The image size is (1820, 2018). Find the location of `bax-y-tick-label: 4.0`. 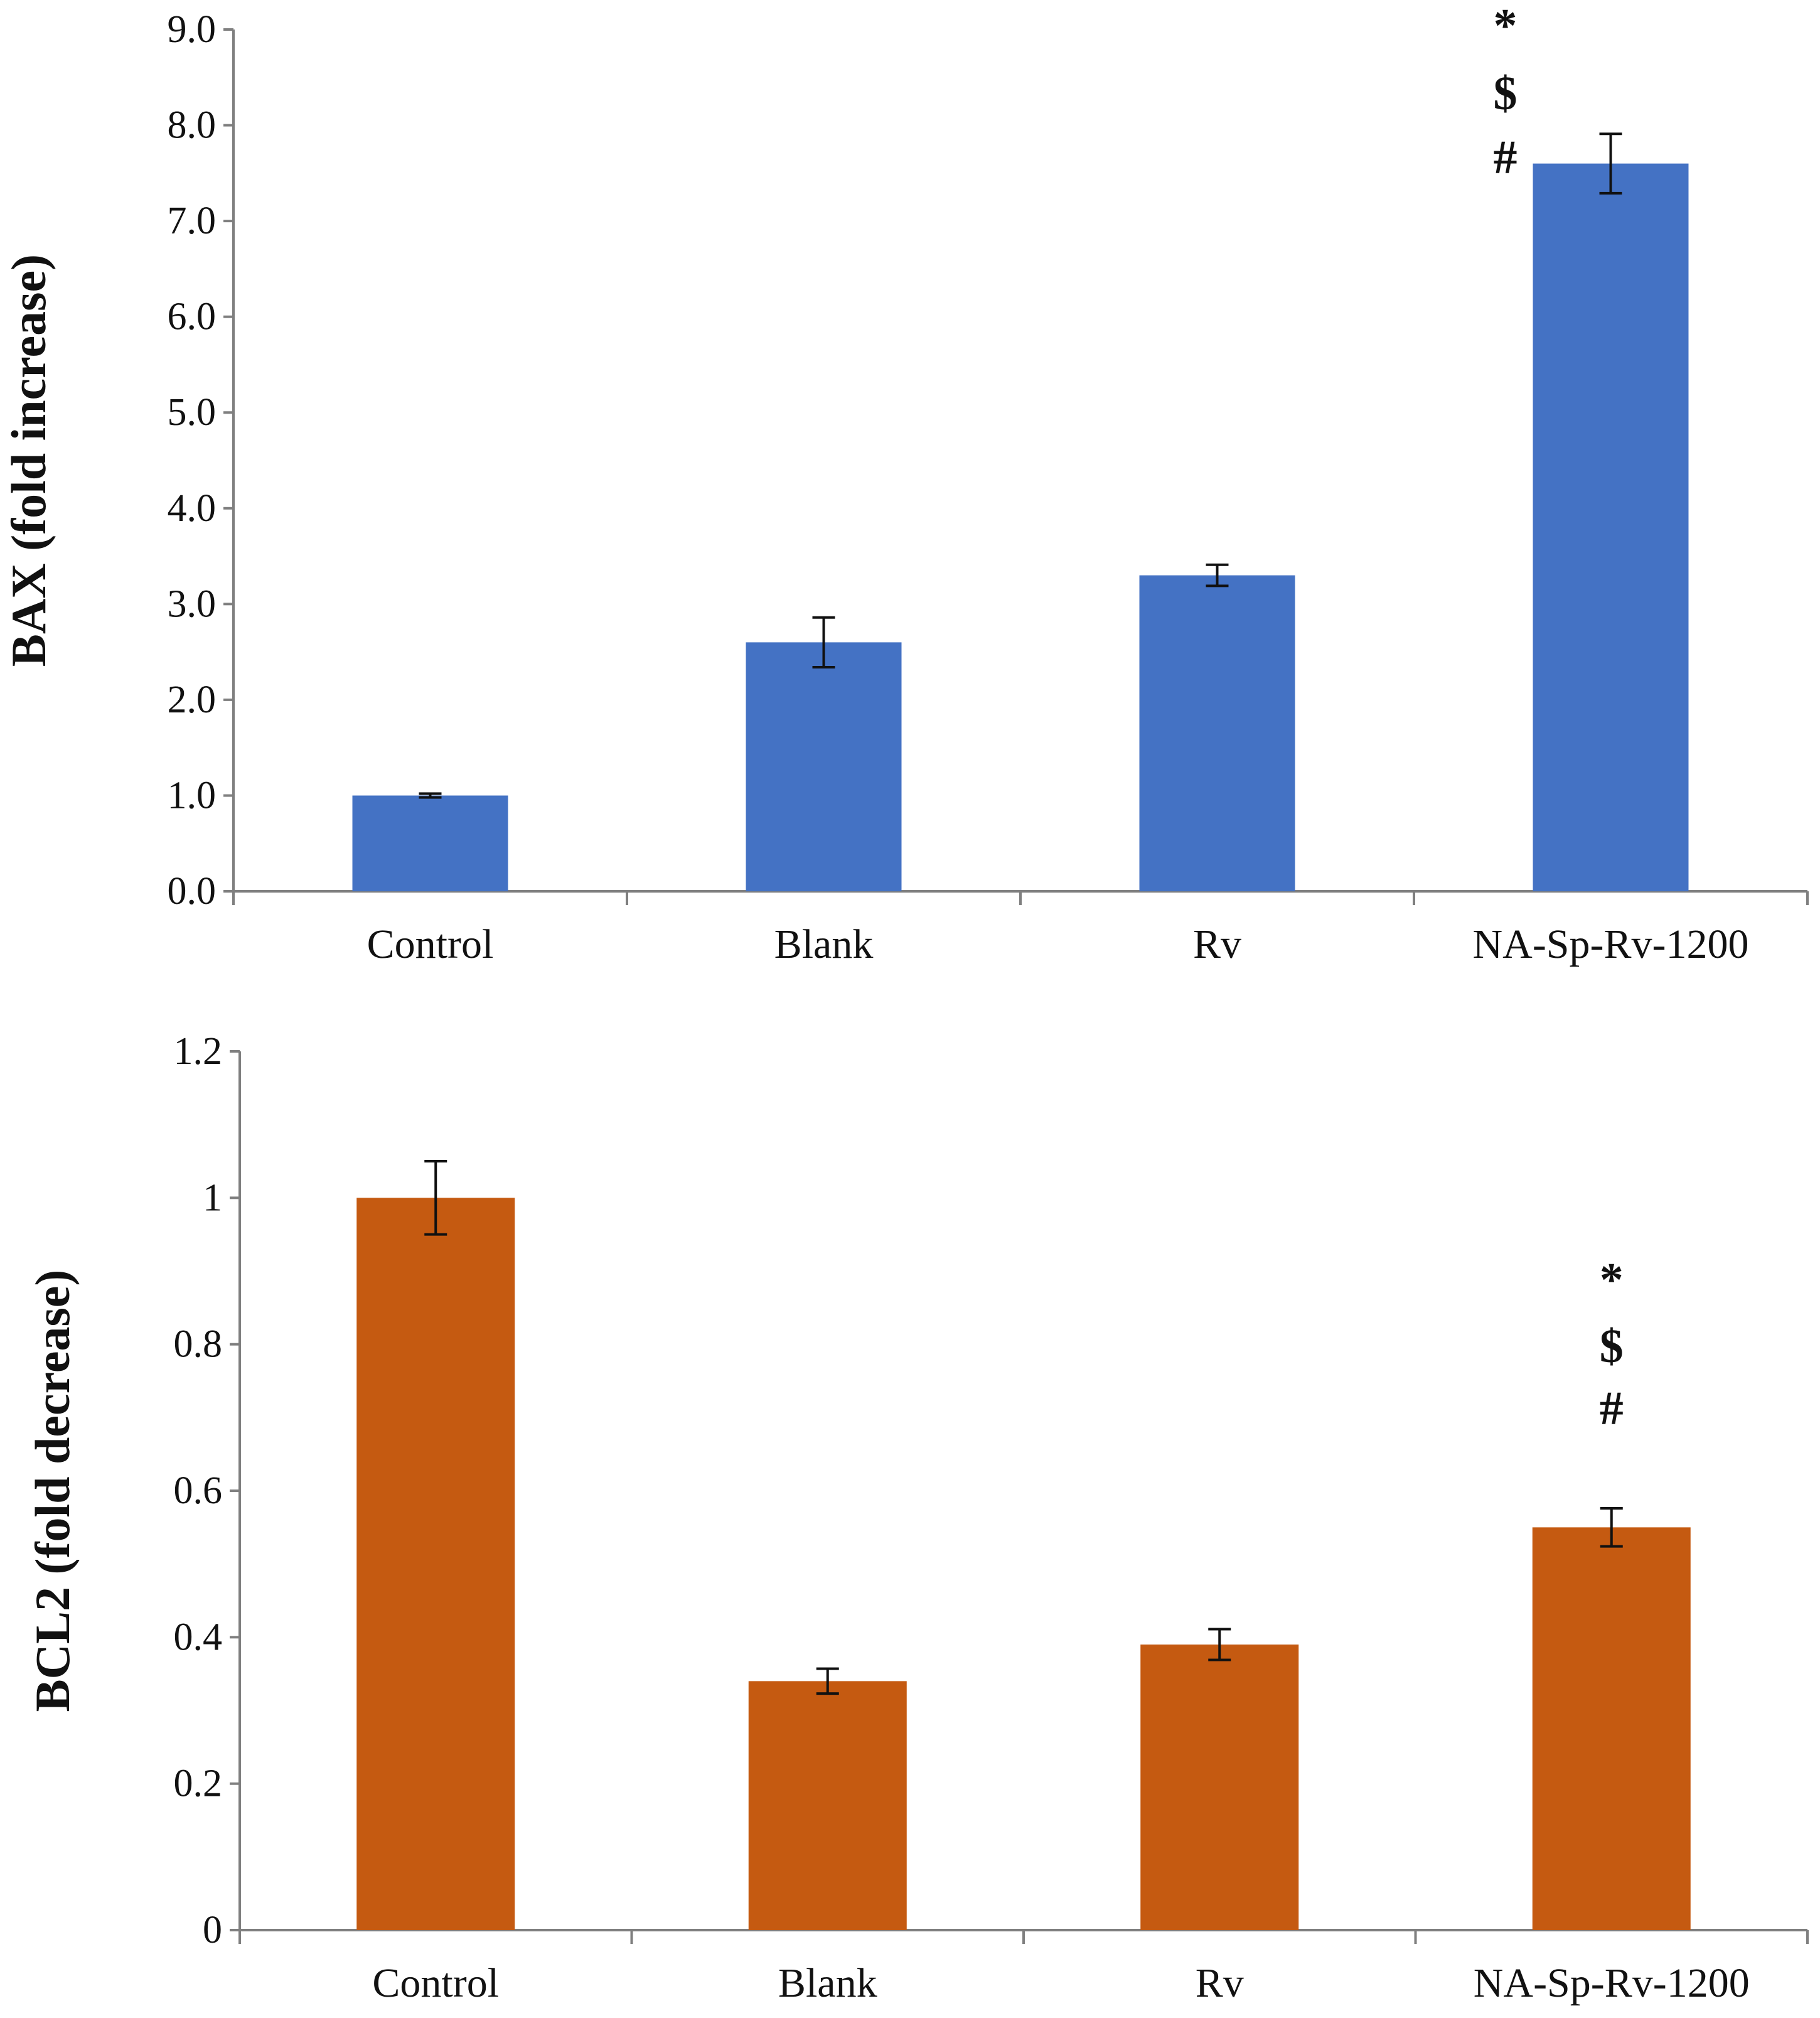

bax-y-tick-label: 4.0 is located at coordinates (192, 508).